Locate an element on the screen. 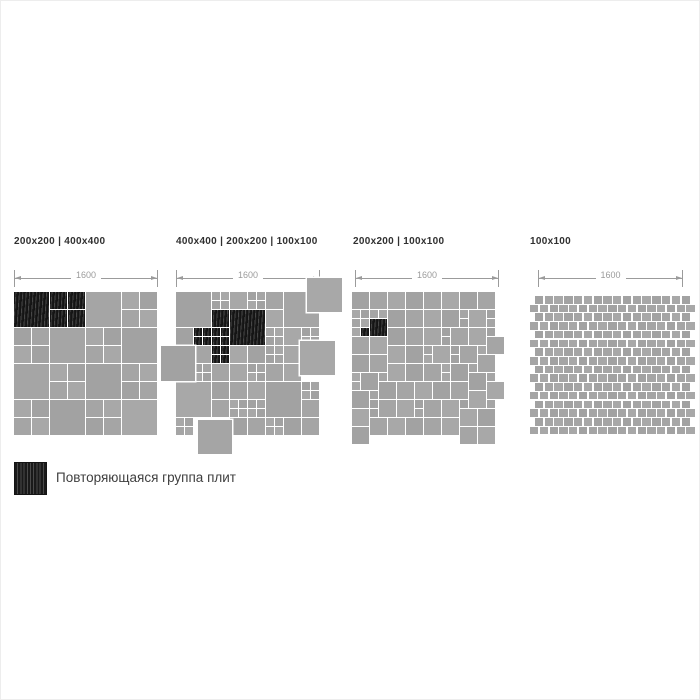 The height and width of the screenshot is (700, 700). dimension-tick-right is located at coordinates (498, 278).